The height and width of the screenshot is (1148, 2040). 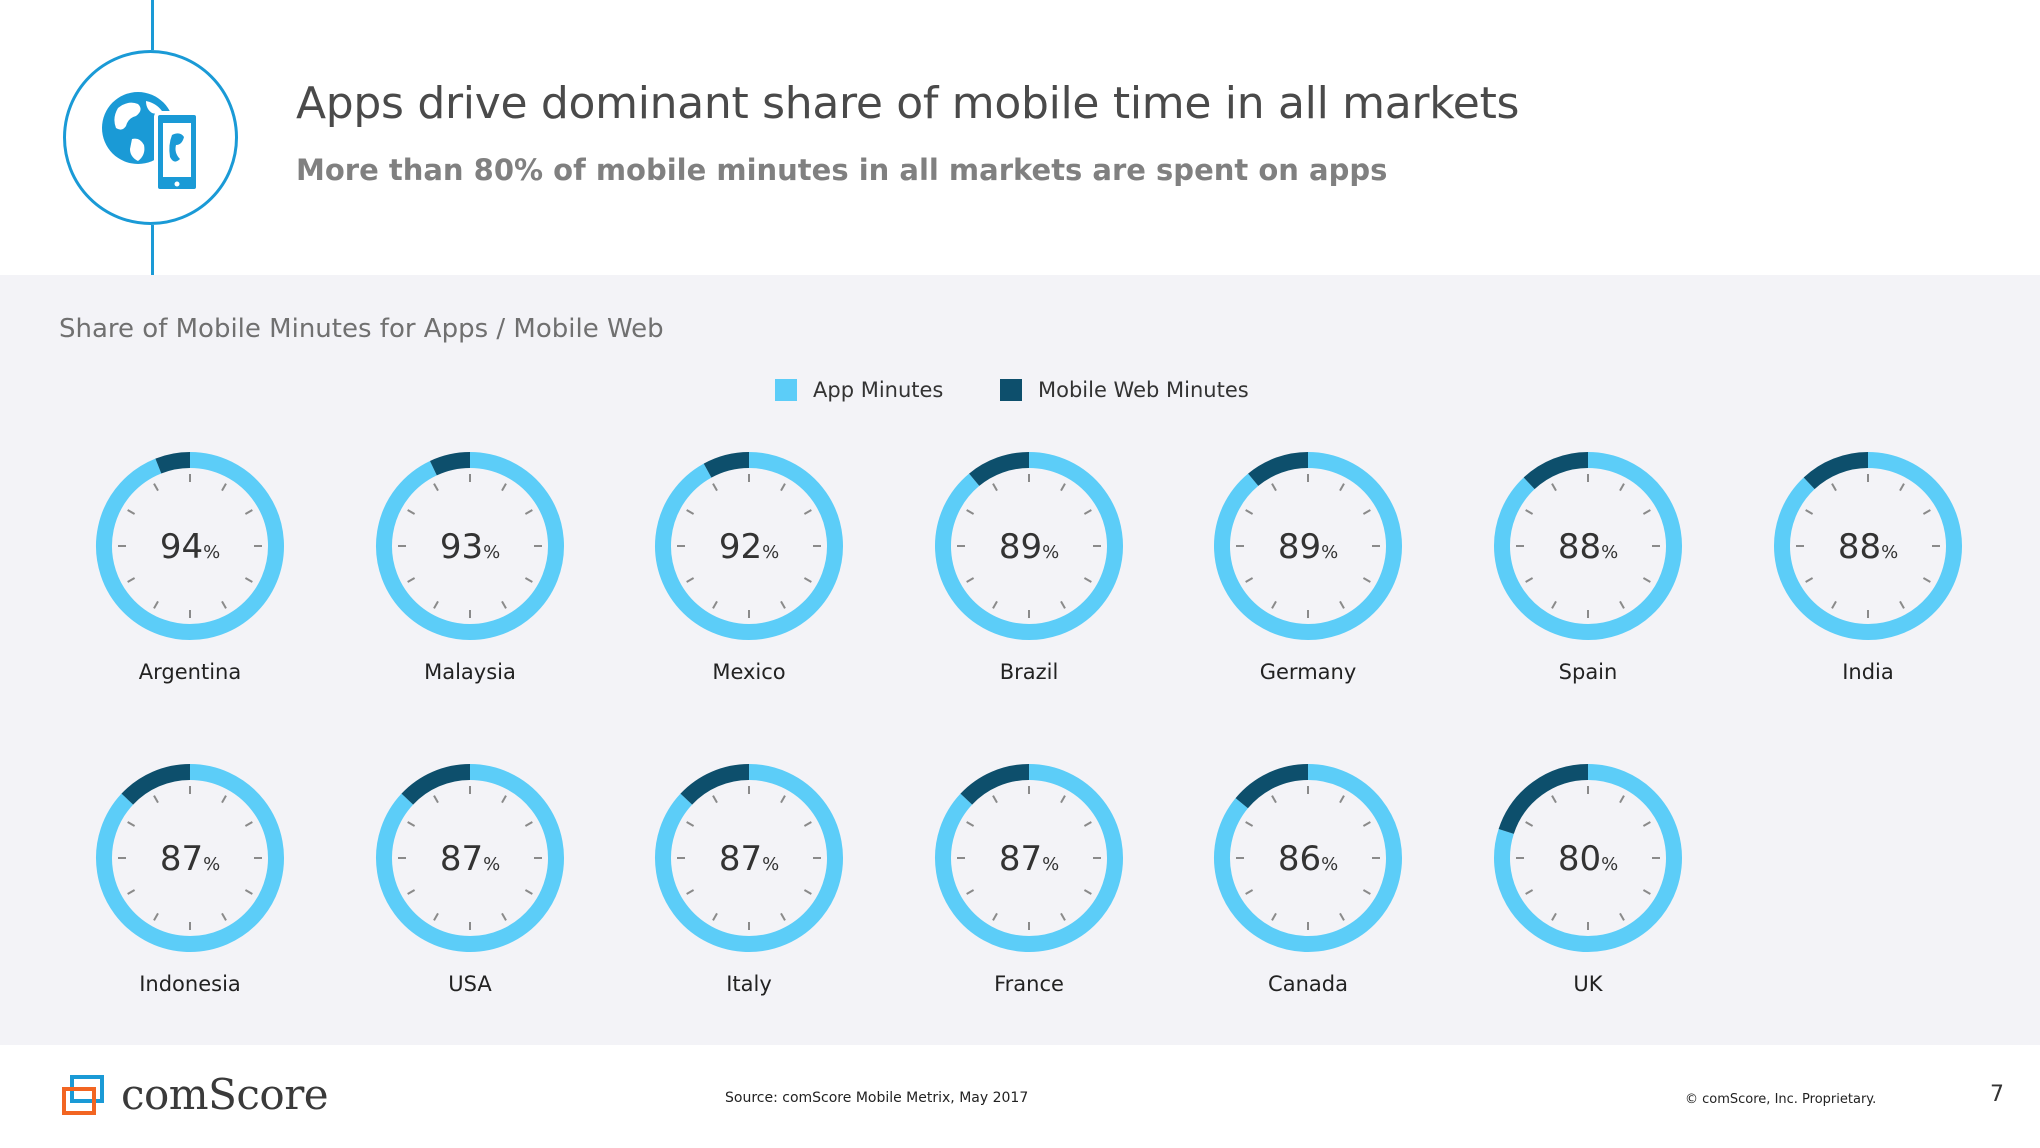 What do you see at coordinates (1781, 1099) in the screenshot?
I see `copyright-note: © comScore, Inc. Proprietary.` at bounding box center [1781, 1099].